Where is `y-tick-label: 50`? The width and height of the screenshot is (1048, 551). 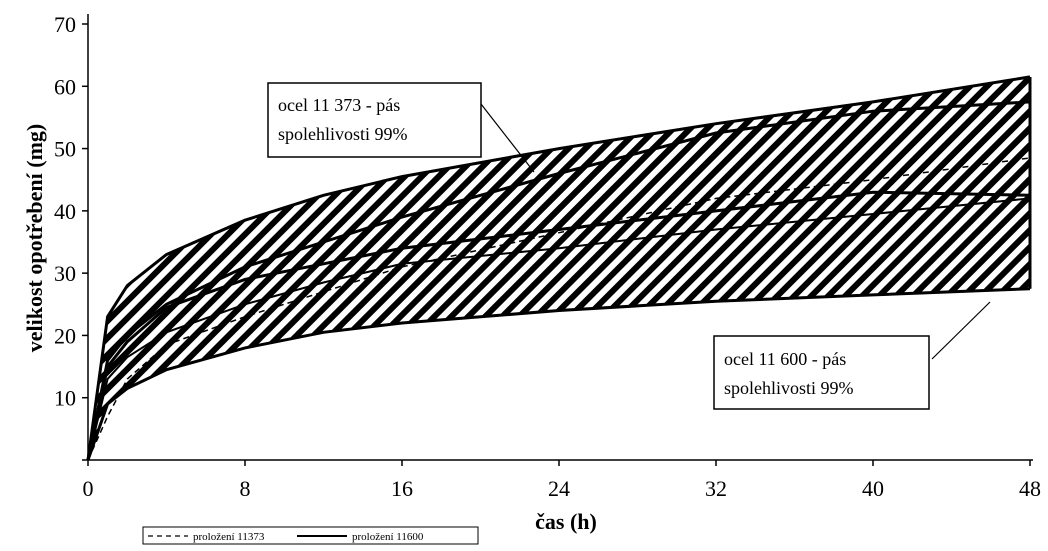 y-tick-label: 50 is located at coordinates (65, 149).